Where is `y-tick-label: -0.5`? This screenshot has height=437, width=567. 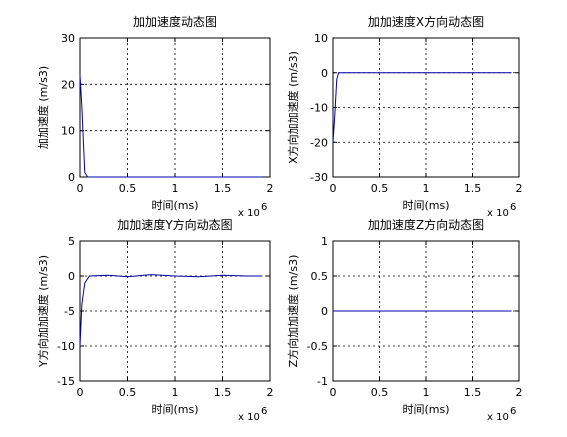
y-tick-label: -0.5 is located at coordinates (317, 346).